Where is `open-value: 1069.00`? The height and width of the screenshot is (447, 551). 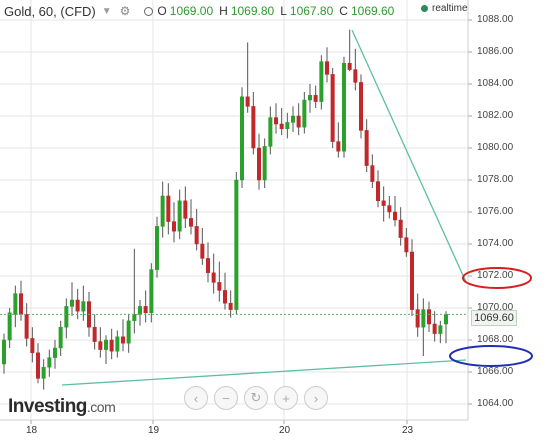 open-value: 1069.00 is located at coordinates (191, 11).